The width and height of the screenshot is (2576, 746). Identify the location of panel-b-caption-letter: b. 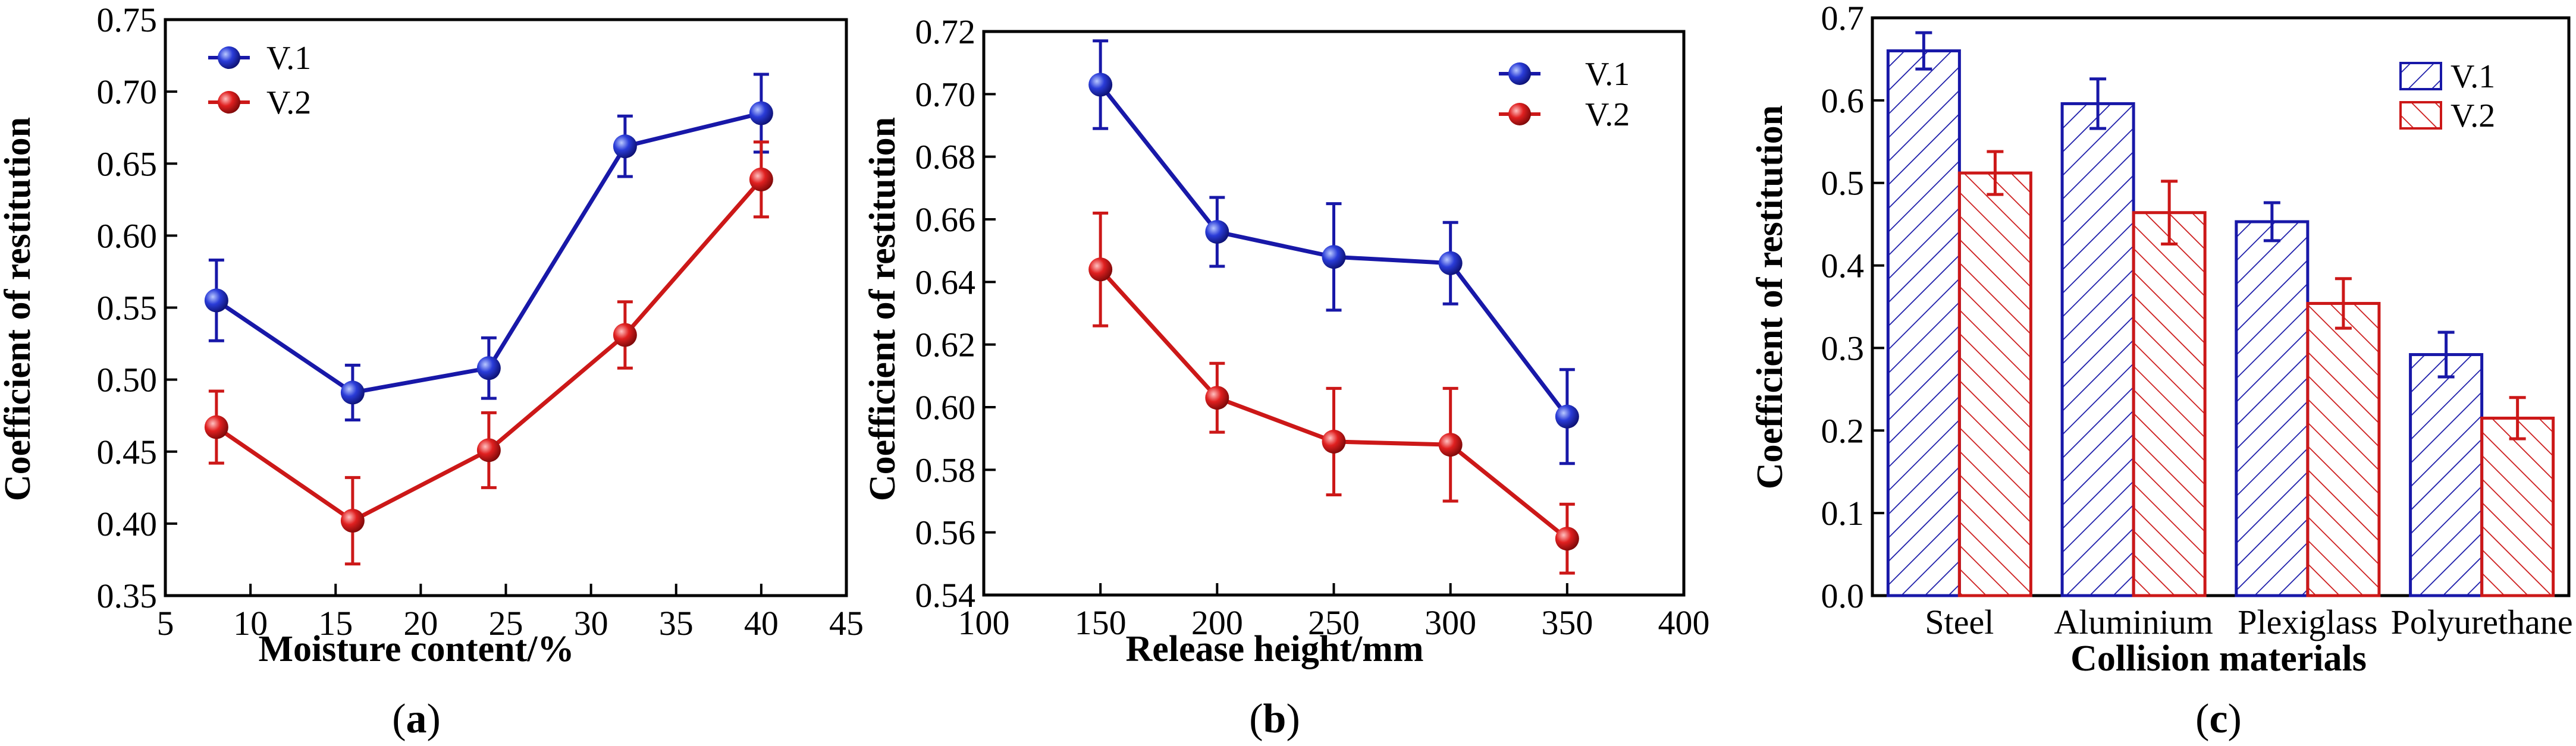
(1275, 719).